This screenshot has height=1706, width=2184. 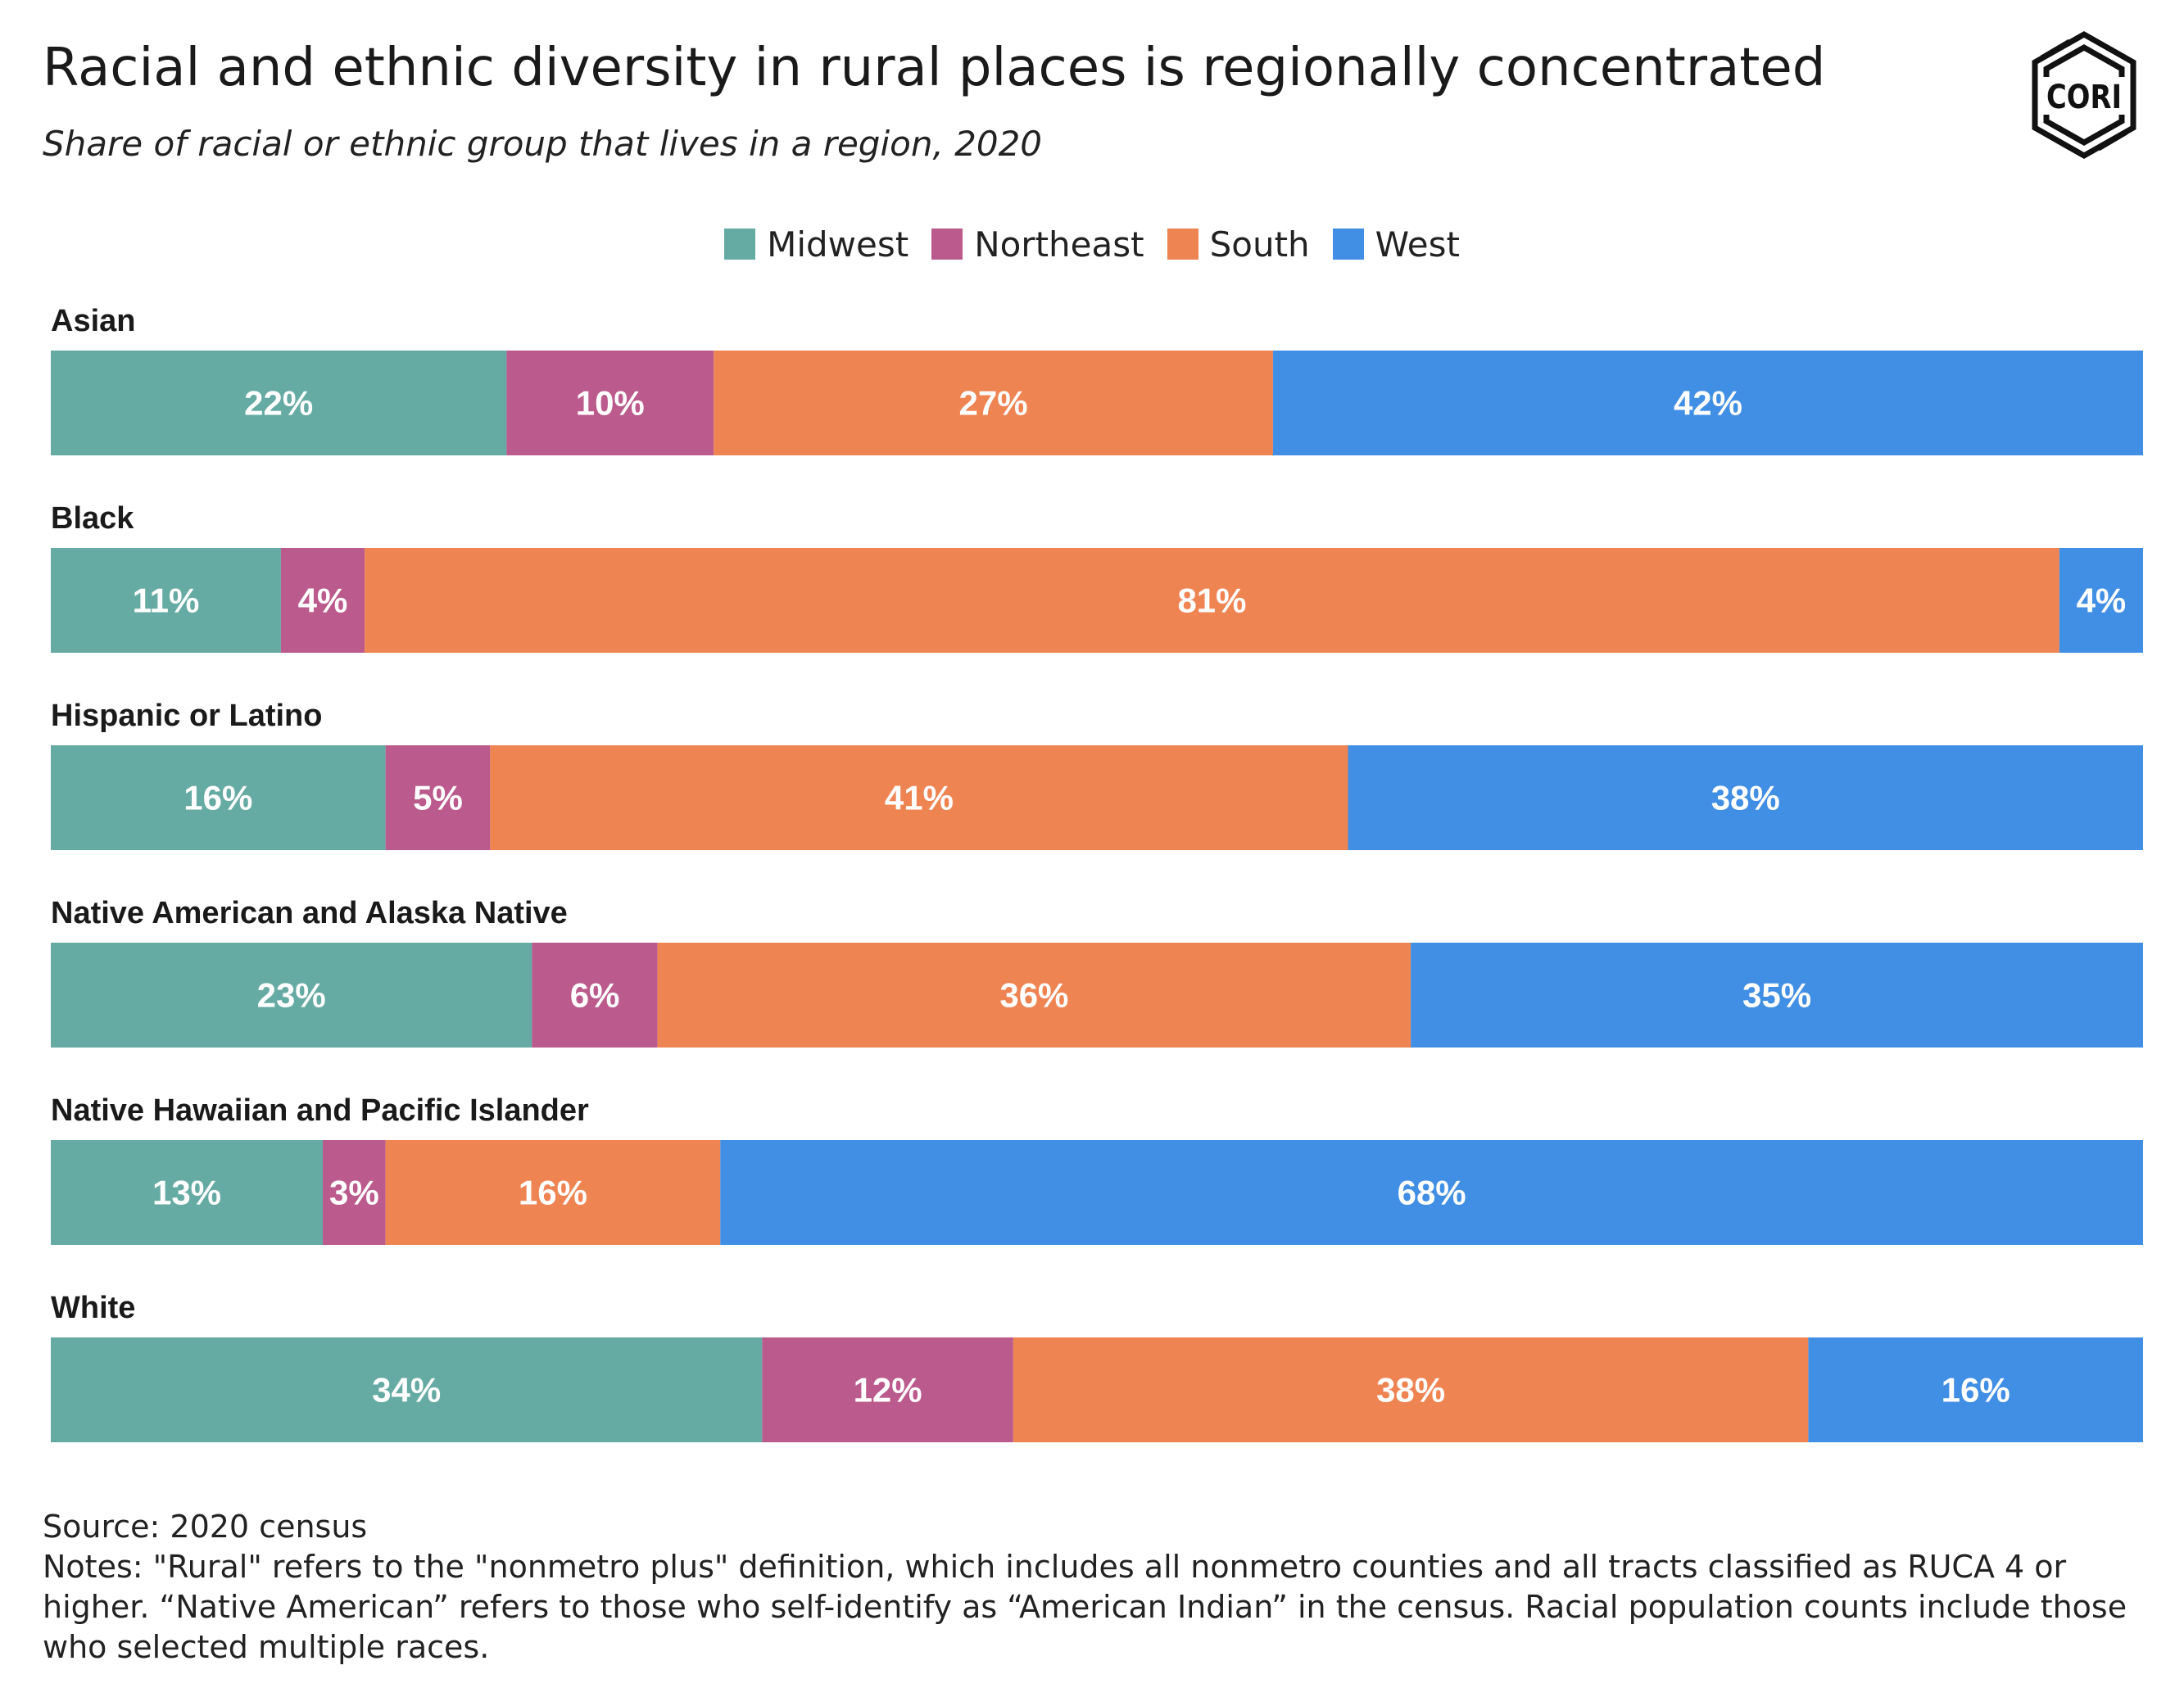 I want to click on data-label: 13%, so click(x=186, y=1193).